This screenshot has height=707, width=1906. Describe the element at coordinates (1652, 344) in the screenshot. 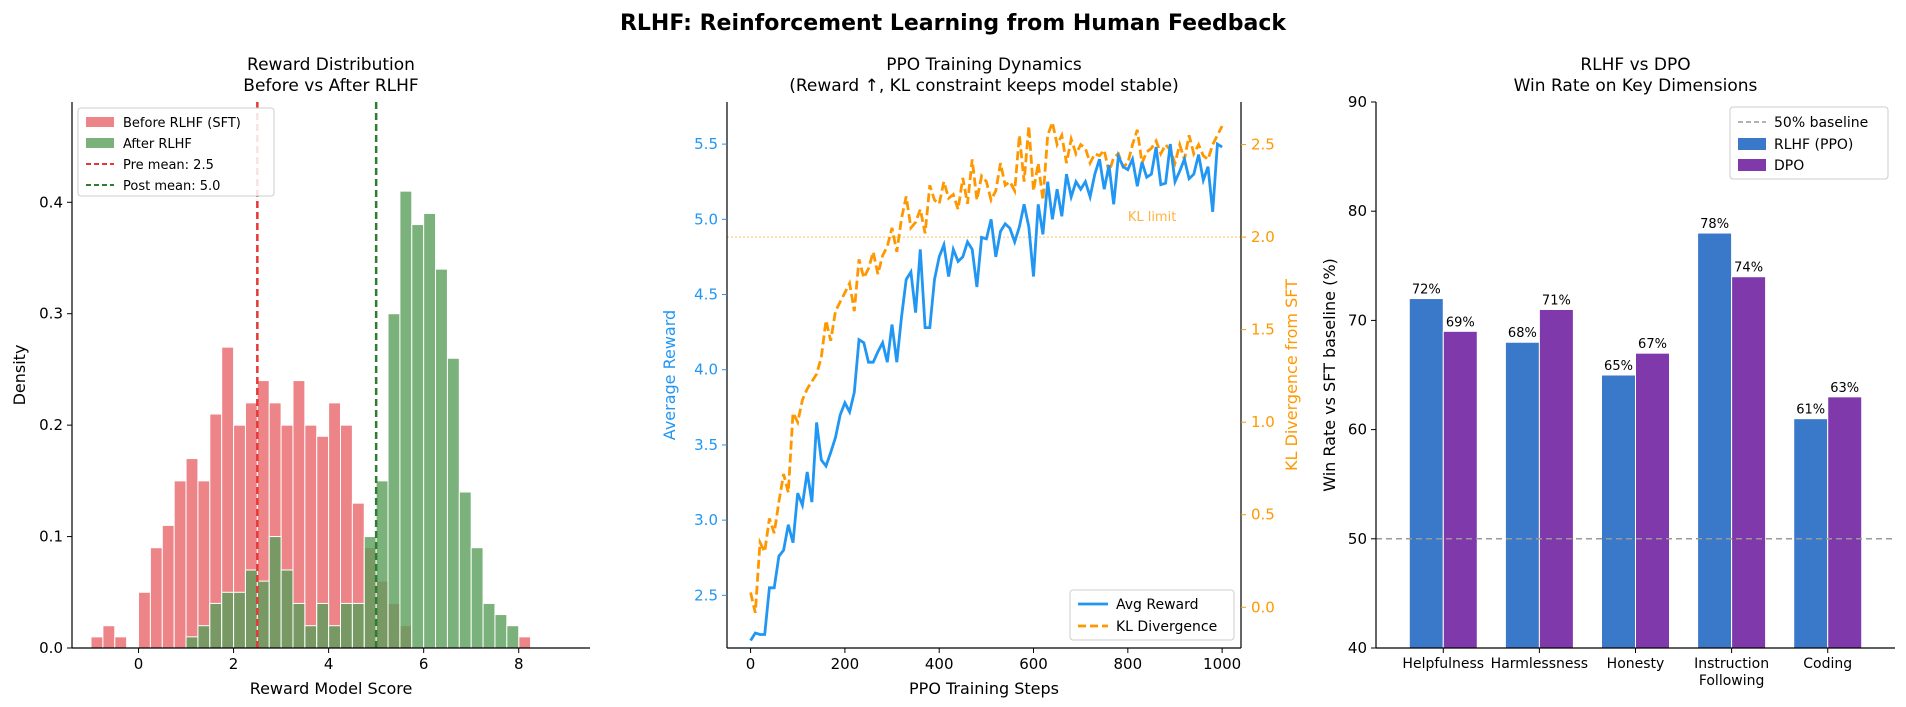

I see `bar-value-label: 67%` at that location.